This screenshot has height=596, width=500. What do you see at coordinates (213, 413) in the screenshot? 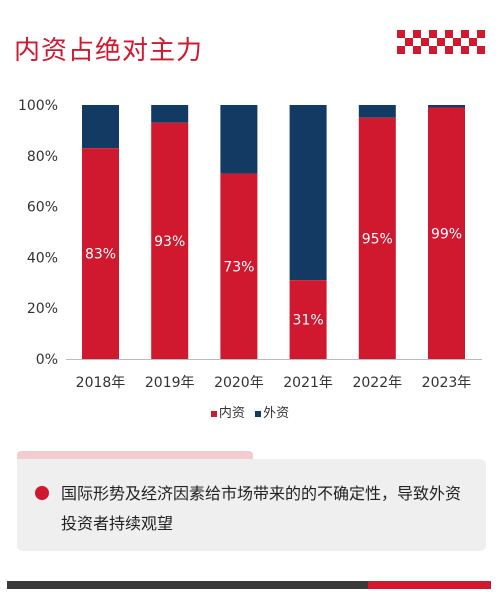
I see `legend-swatch-domestic` at bounding box center [213, 413].